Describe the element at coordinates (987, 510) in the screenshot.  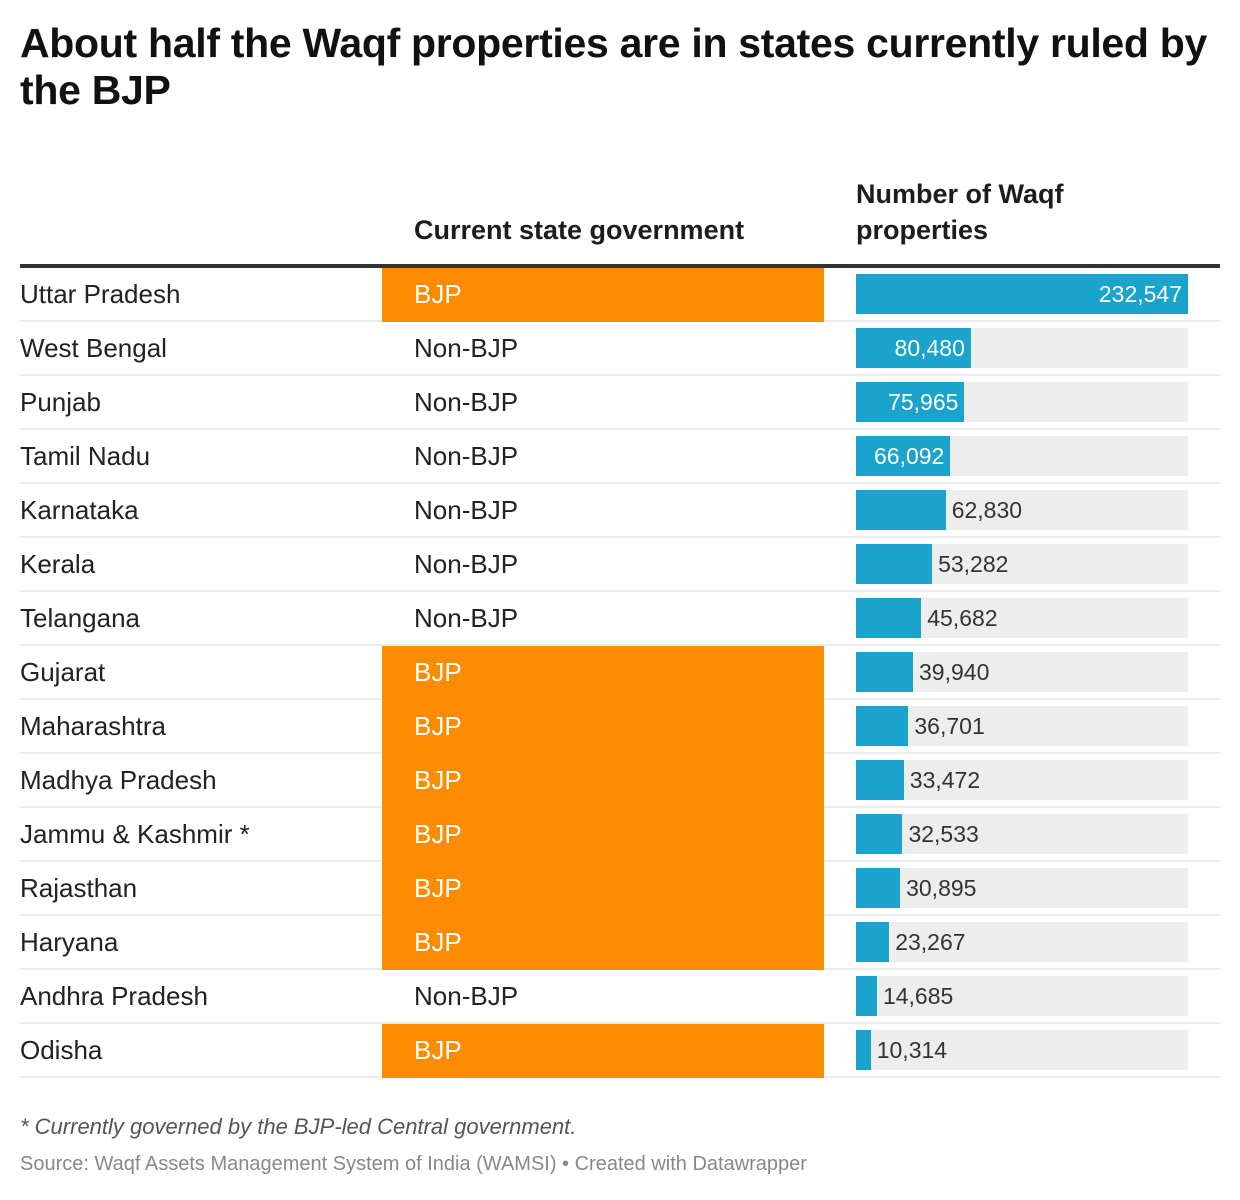
I see `value-label: 62,830` at that location.